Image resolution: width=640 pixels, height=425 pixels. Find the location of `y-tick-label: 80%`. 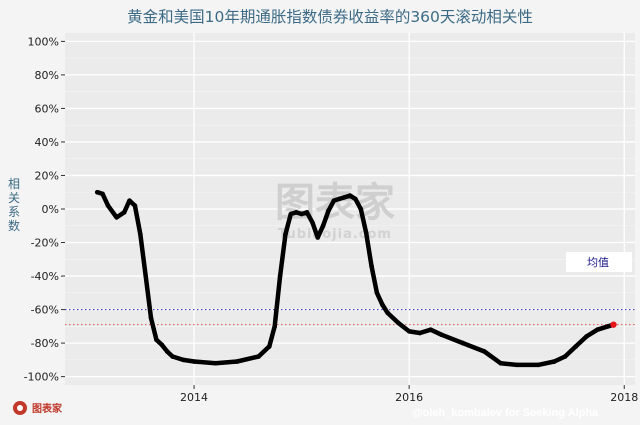

y-tick-label: 80% is located at coordinates (47, 75).